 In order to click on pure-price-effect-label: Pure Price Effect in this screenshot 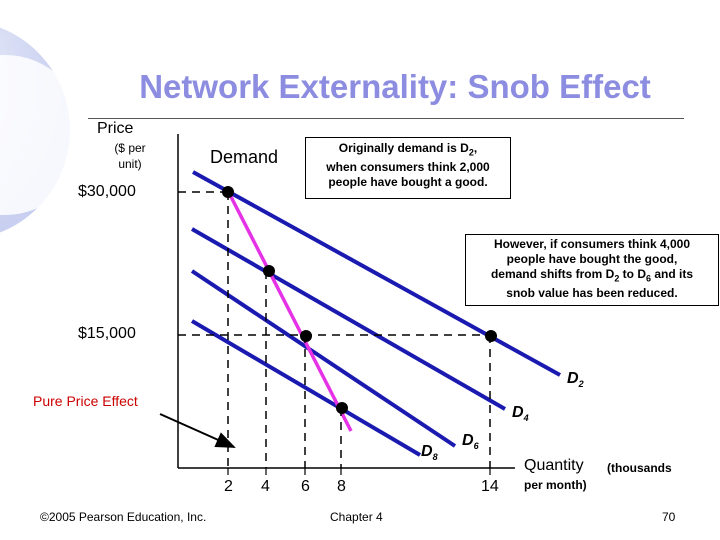, I will do `click(85, 401)`.